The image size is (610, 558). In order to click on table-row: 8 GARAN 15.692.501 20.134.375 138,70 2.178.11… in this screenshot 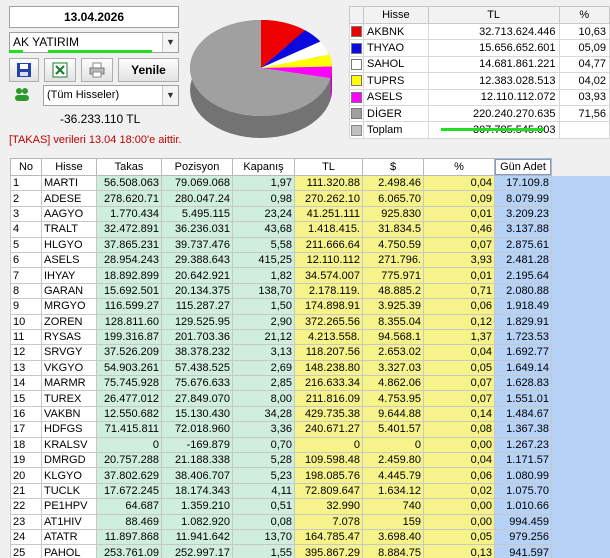, I will do `click(310, 291)`.